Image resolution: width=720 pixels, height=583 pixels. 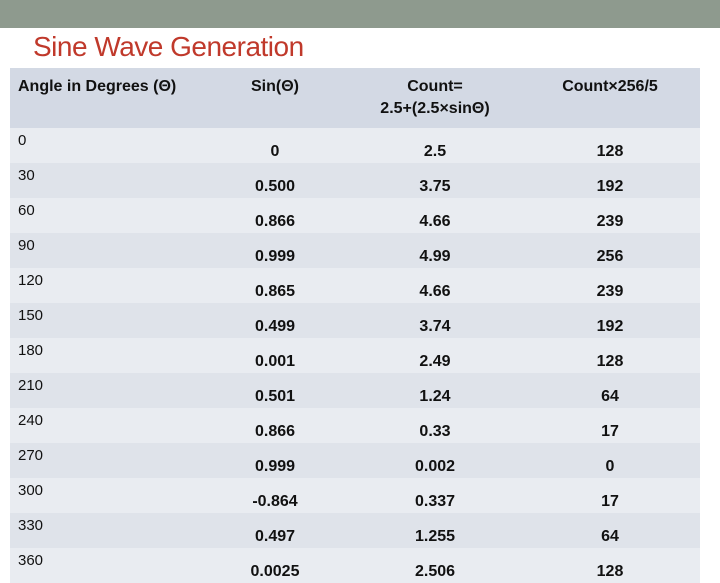 I want to click on column-header: Sin(Θ), so click(x=275, y=98).